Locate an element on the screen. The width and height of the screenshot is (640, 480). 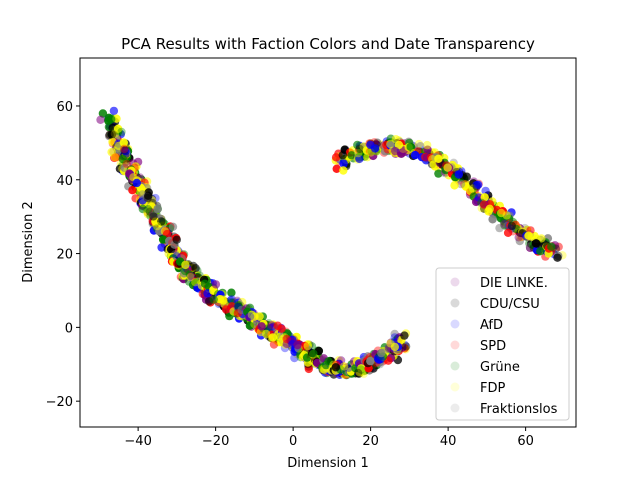
x-tick-label: 60 is located at coordinates (525, 441).